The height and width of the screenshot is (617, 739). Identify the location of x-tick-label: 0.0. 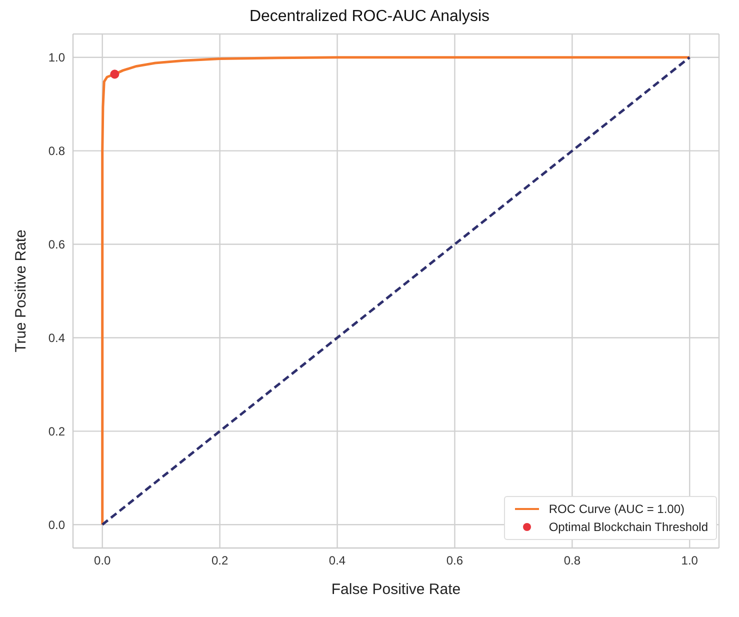
(103, 561).